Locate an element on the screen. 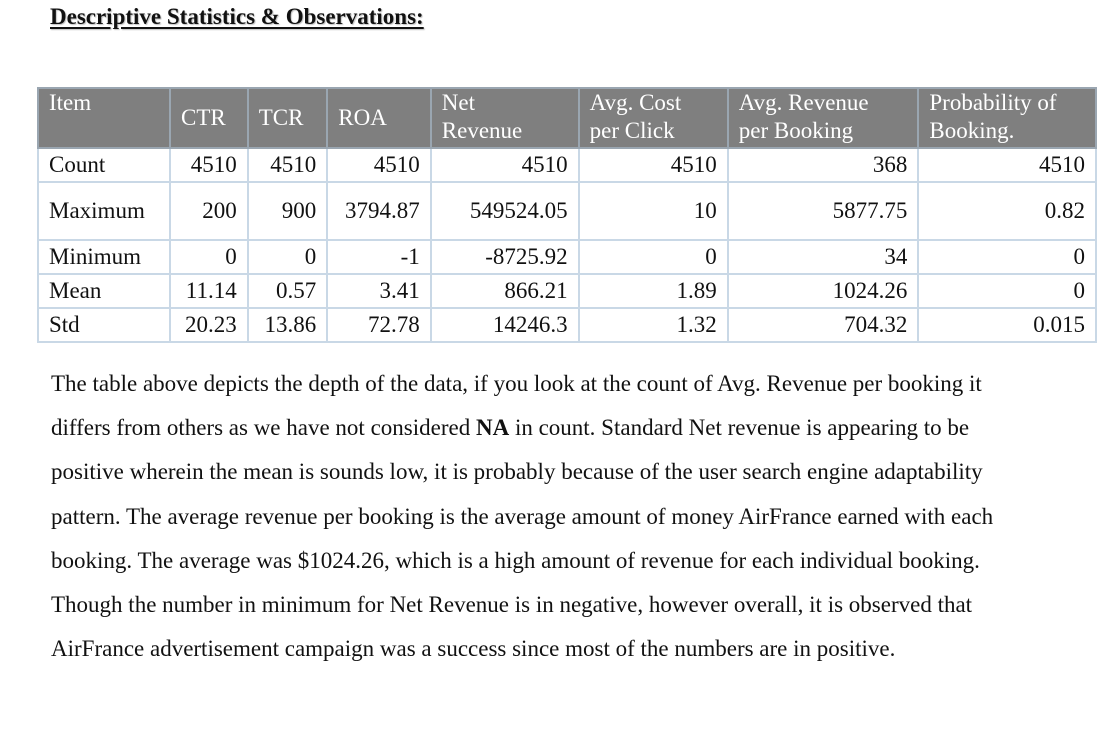 Image resolution: width=1120 pixels, height=732 pixels. cell-net-revenue: 549524.05 is located at coordinates (504, 211).